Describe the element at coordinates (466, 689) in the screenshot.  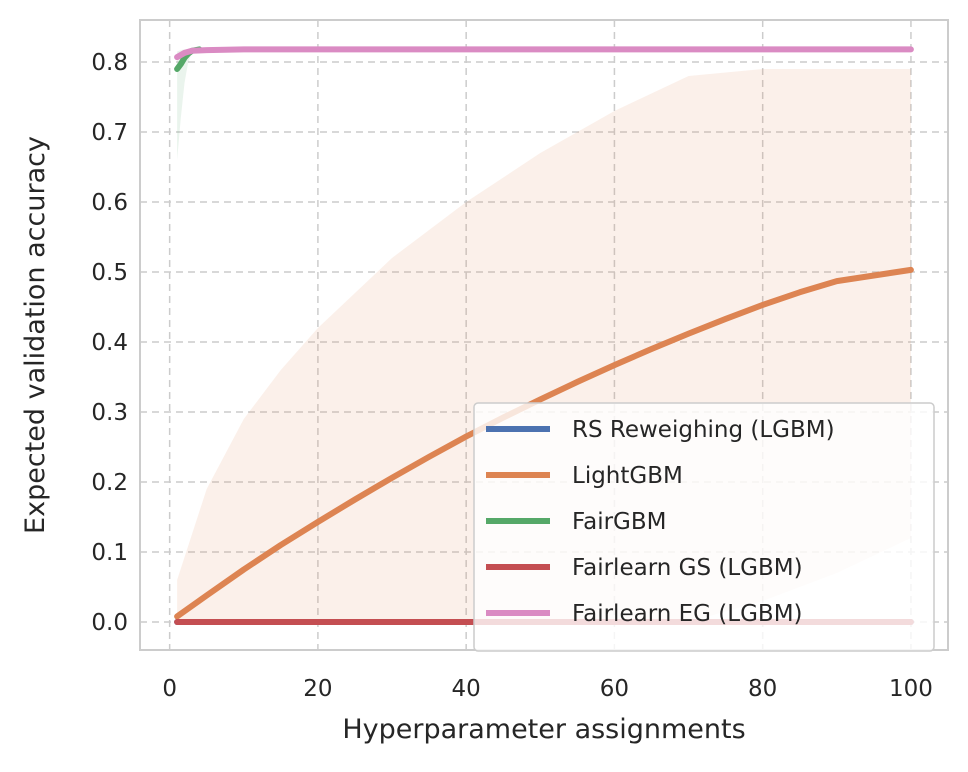
I see `x-tick-label: 40` at that location.